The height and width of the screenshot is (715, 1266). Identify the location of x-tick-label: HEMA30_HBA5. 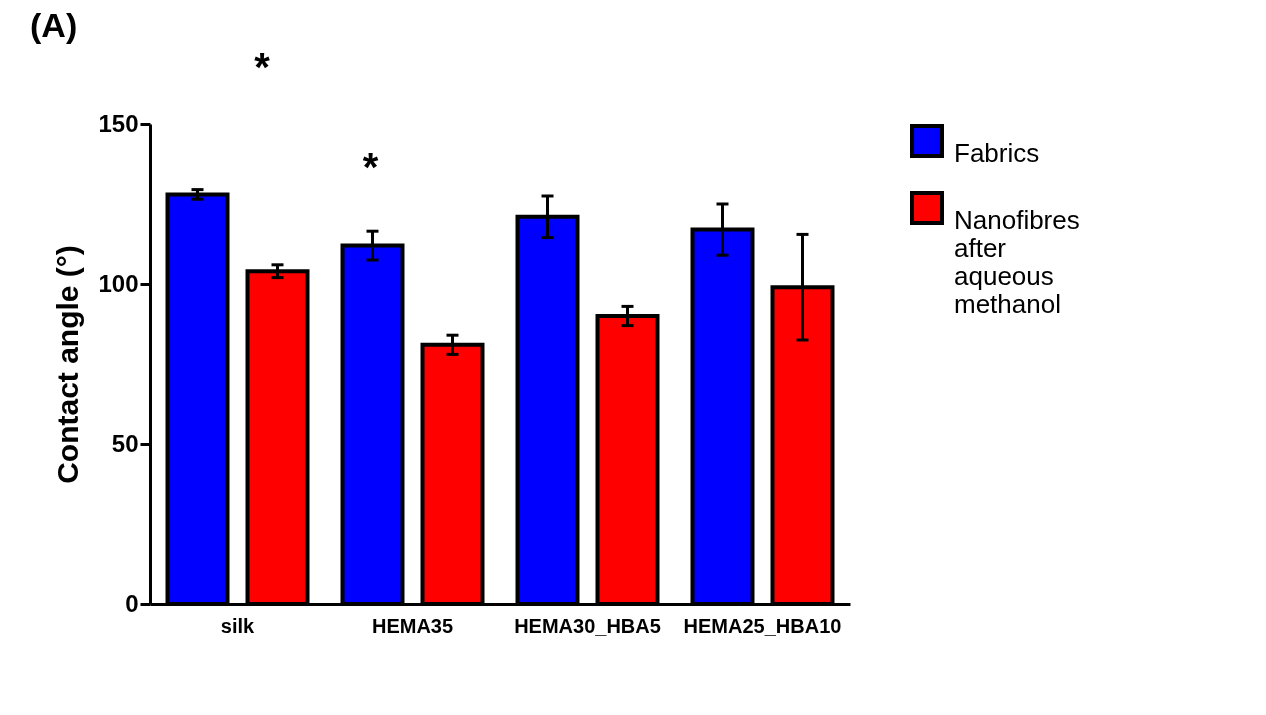
(587, 625).